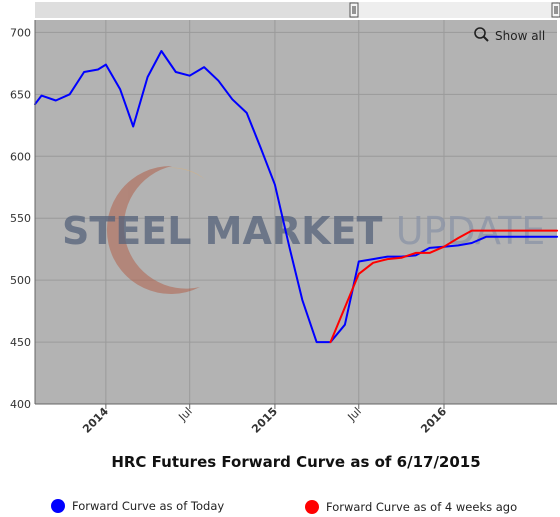  I want to click on legend-item-today: Forward Curve as of Today, so click(137, 506).